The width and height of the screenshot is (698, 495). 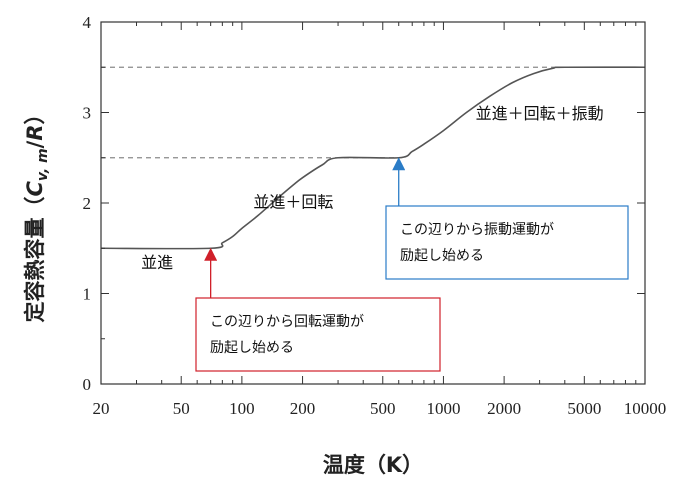 What do you see at coordinates (584, 408) in the screenshot?
I see `x-tick-label: 5000` at bounding box center [584, 408].